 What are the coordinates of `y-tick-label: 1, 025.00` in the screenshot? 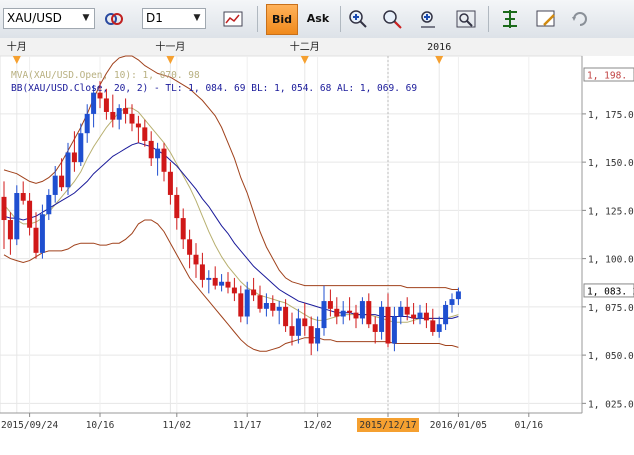 It's located at (611, 404).